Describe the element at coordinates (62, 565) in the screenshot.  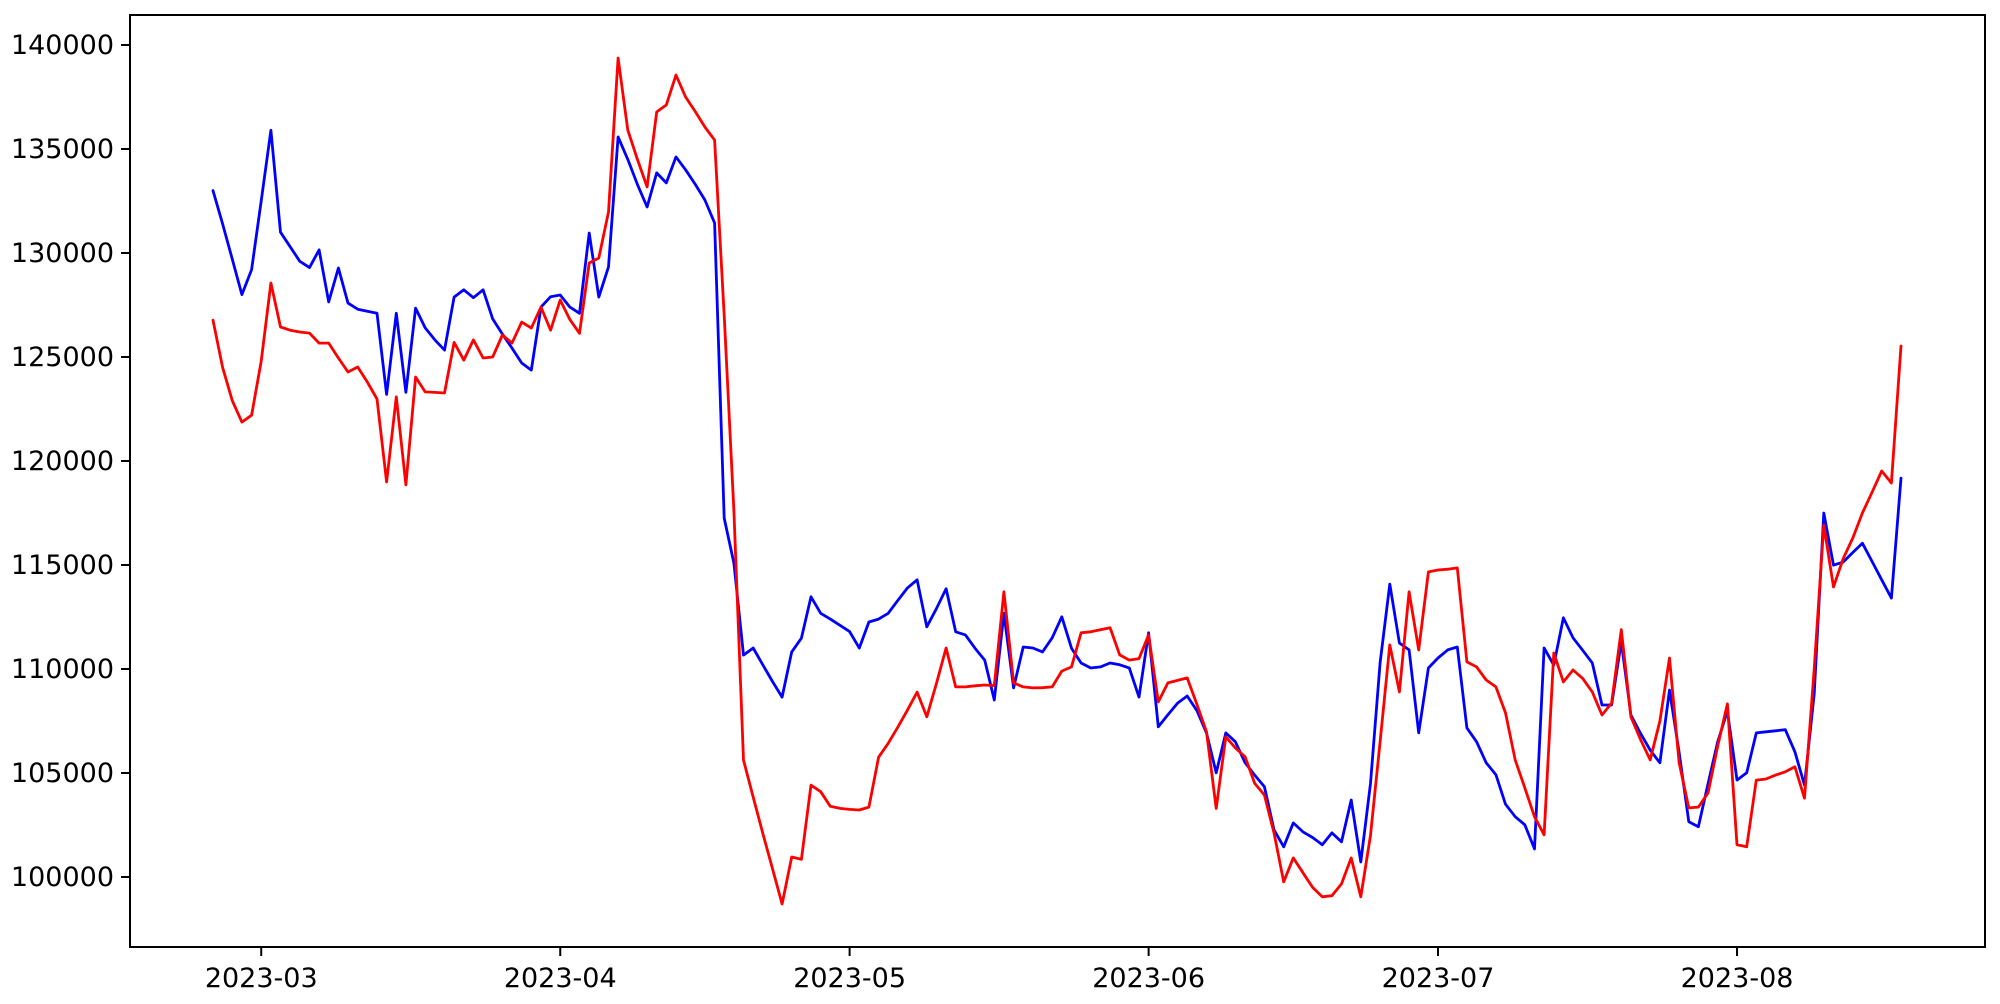
I see `y-tick-label: 115000` at that location.